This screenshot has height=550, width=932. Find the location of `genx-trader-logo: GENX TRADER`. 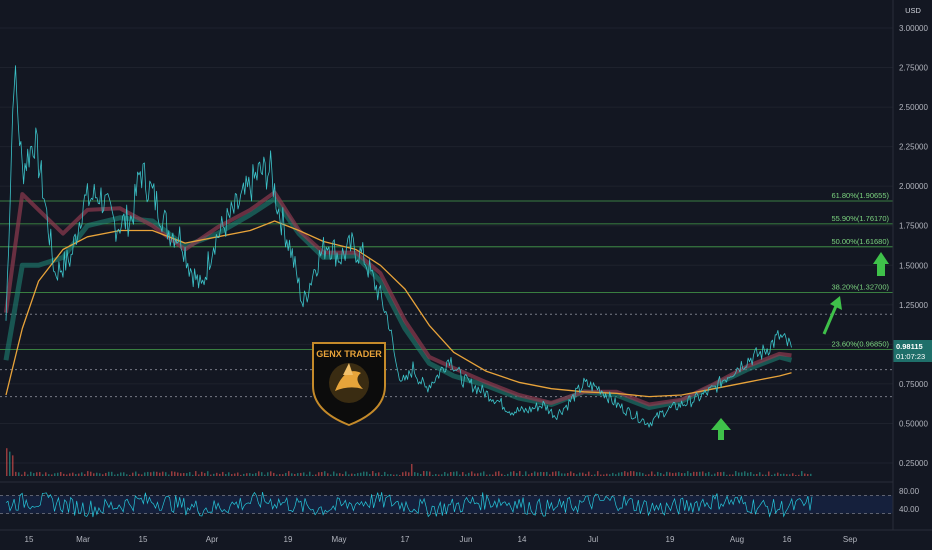

genx-trader-logo: GENX TRADER is located at coordinates (349, 384).